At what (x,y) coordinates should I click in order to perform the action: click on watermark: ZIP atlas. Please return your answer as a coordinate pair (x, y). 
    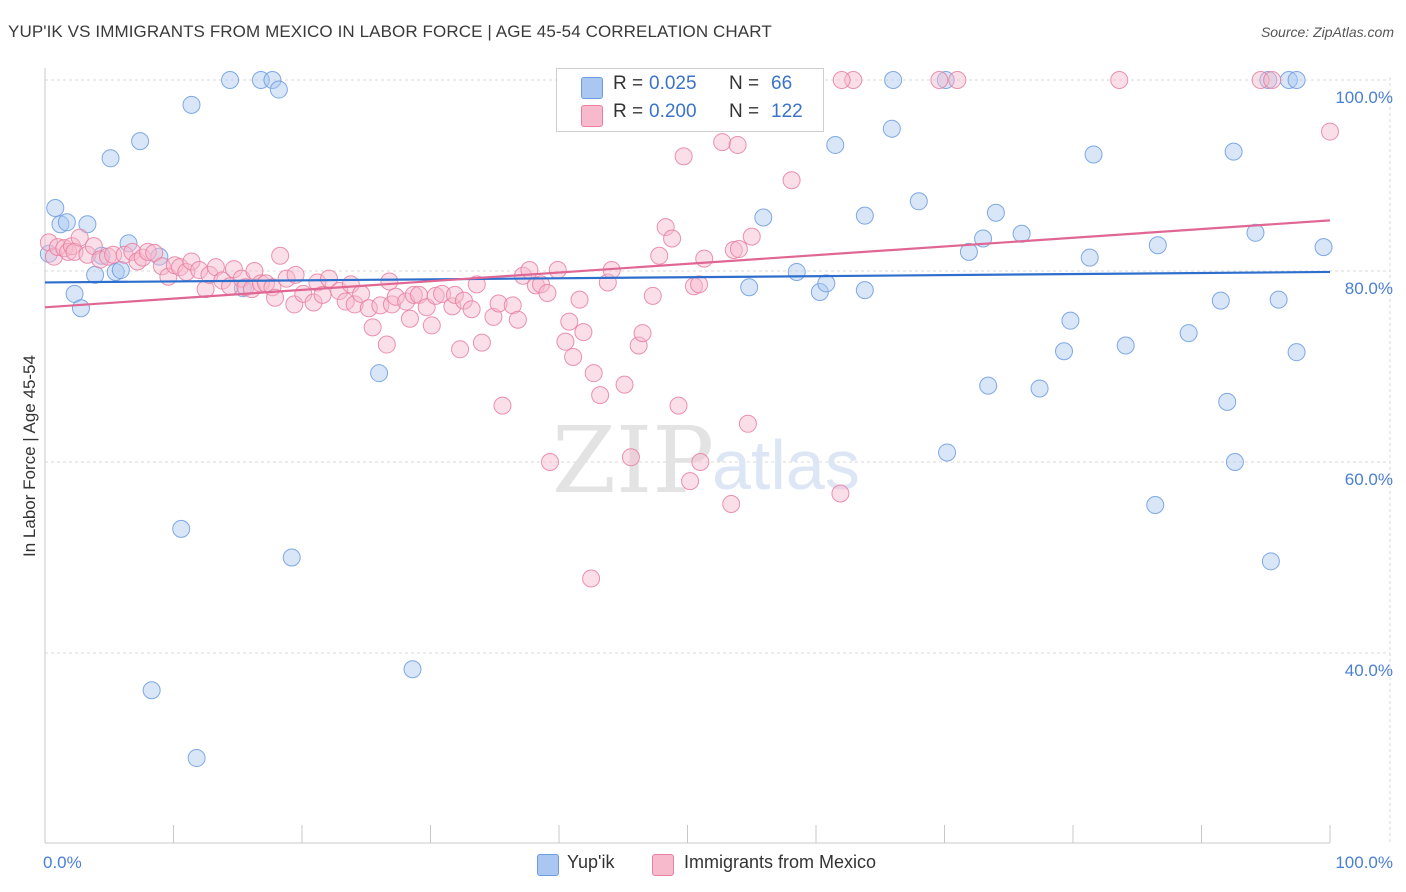
    Looking at the image, I should click on (706, 460).